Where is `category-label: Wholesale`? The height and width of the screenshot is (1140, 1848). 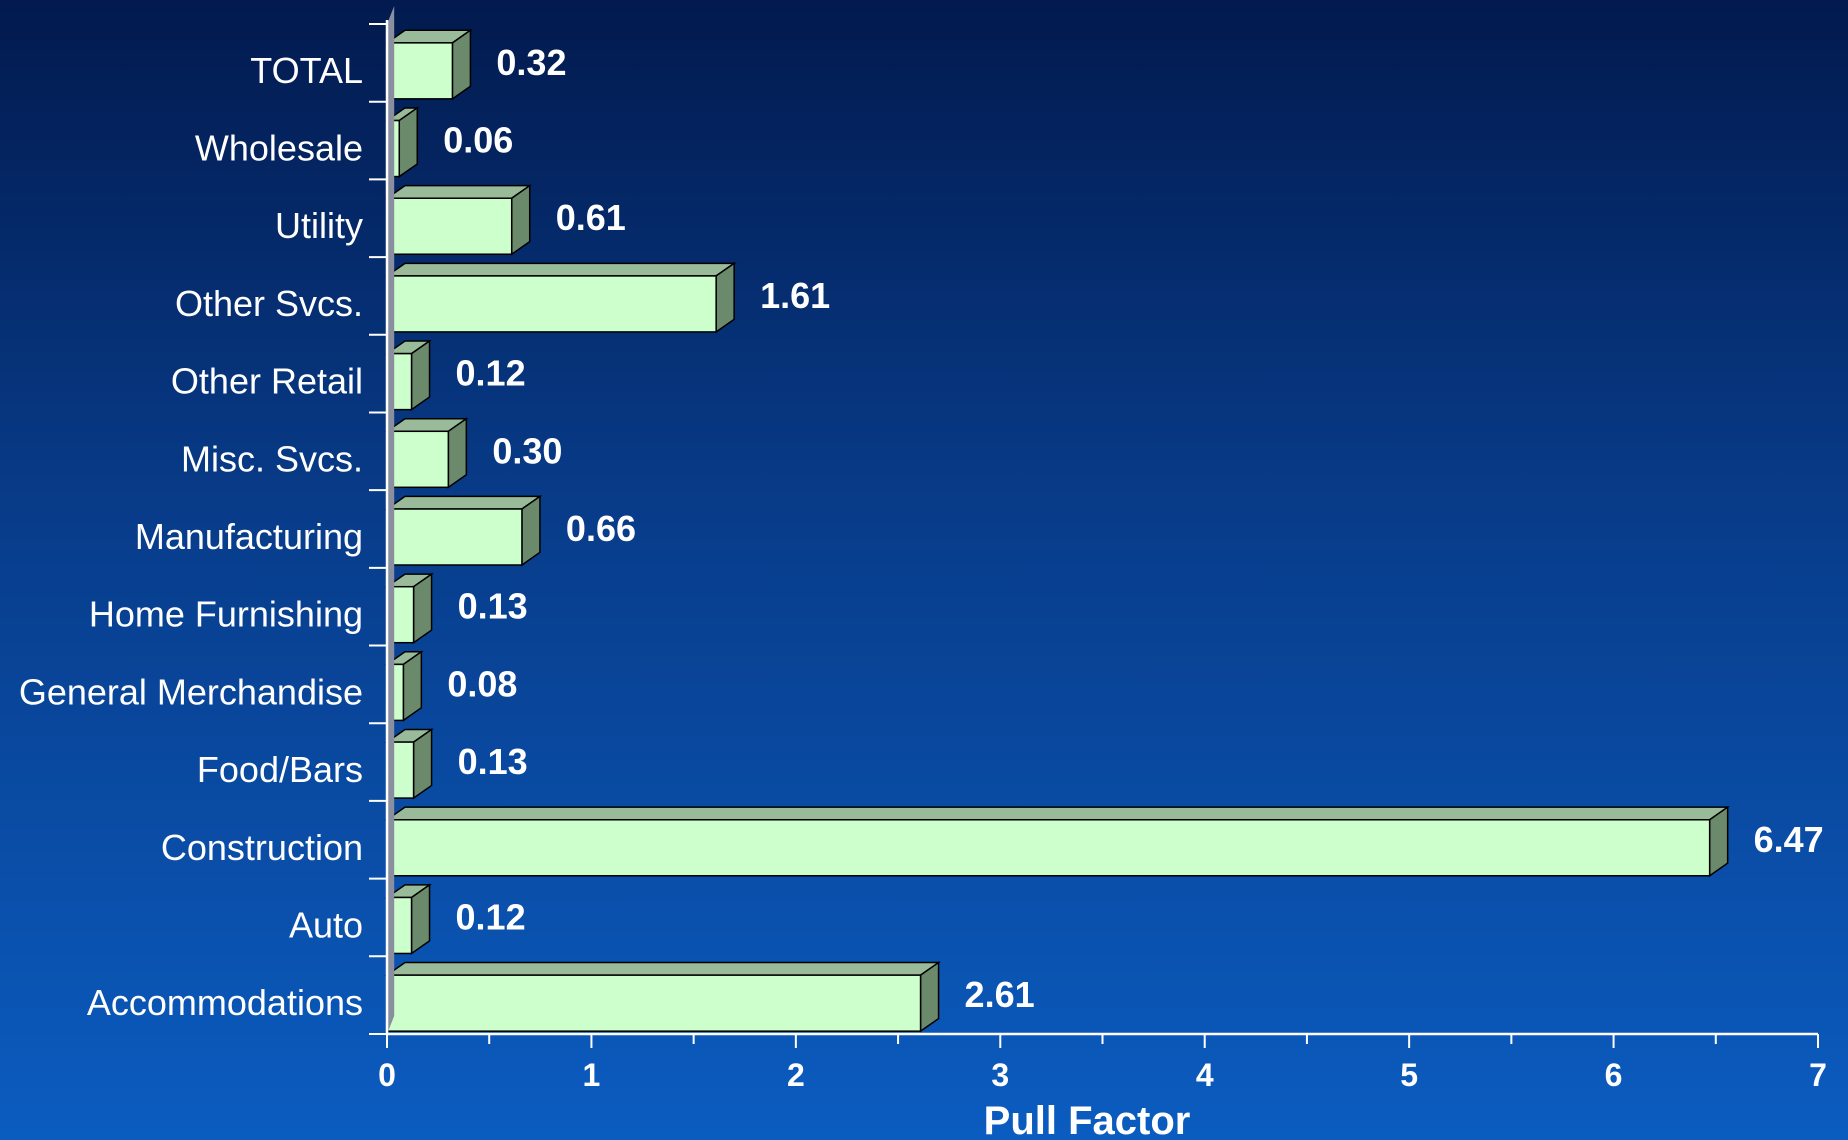 category-label: Wholesale is located at coordinates (279, 148).